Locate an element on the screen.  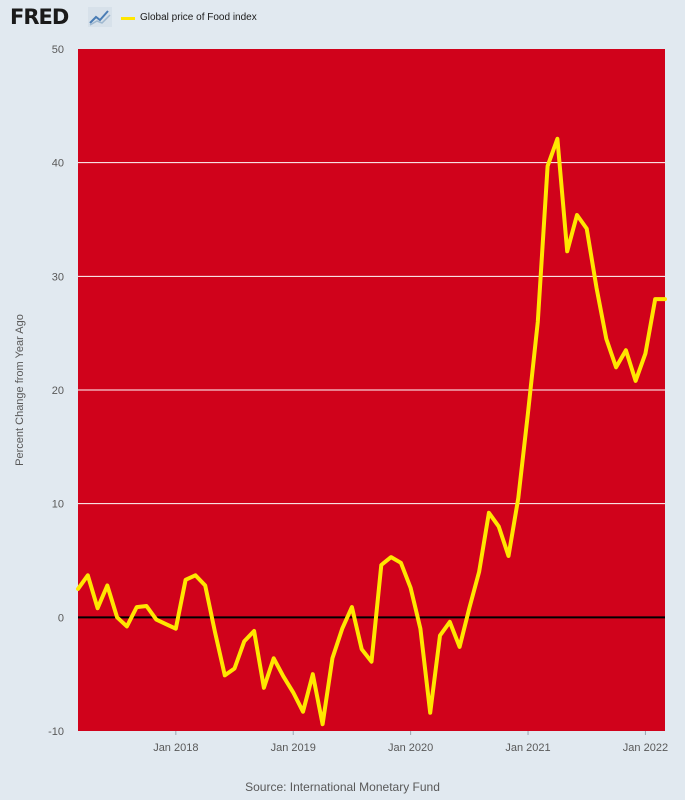
y-tick-label: 40 is located at coordinates (58, 164).